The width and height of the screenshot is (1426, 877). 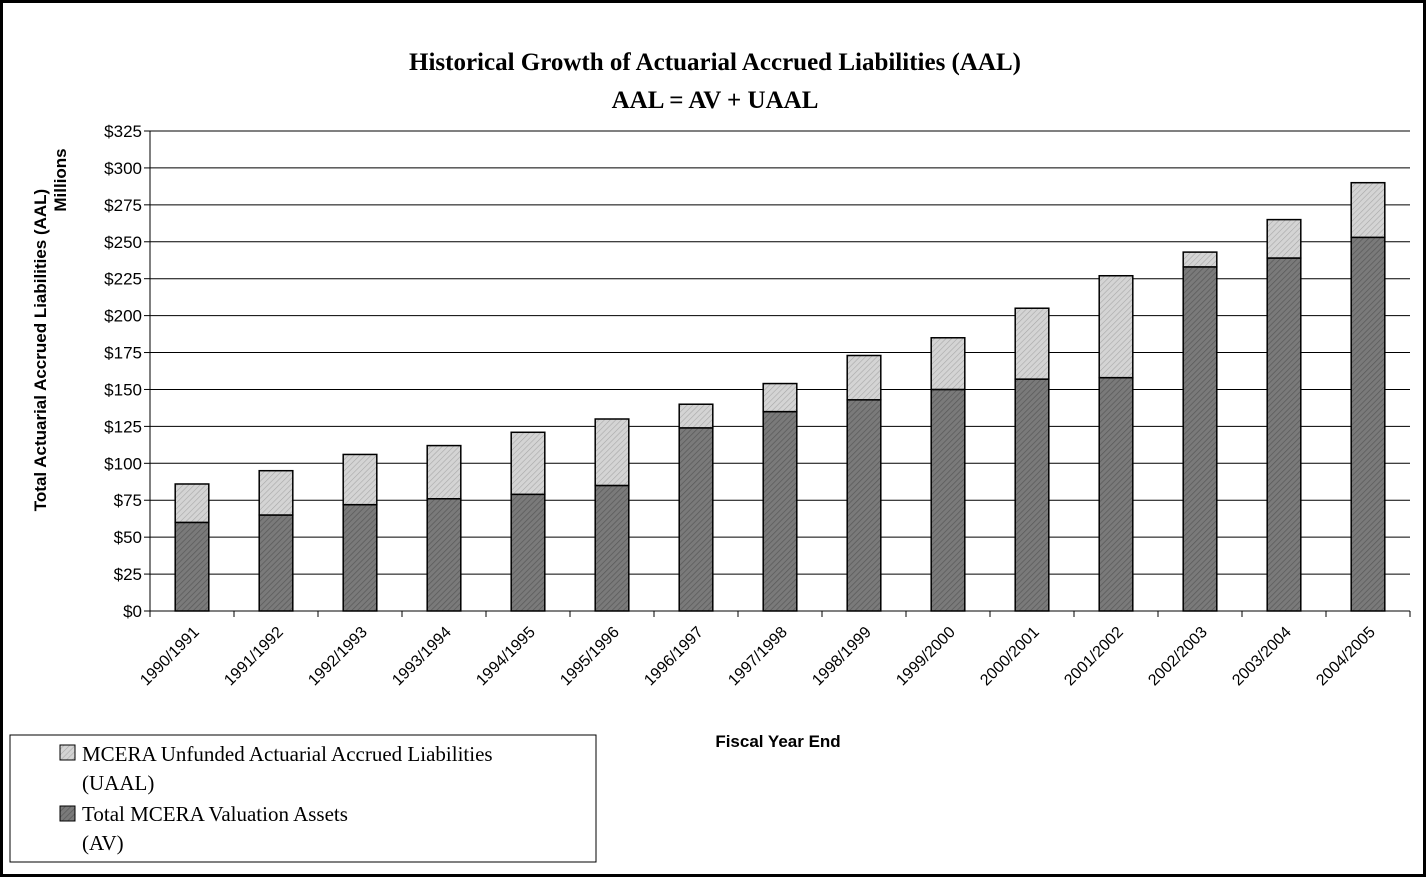 I want to click on y-tick-label: $125, so click(x=123, y=426).